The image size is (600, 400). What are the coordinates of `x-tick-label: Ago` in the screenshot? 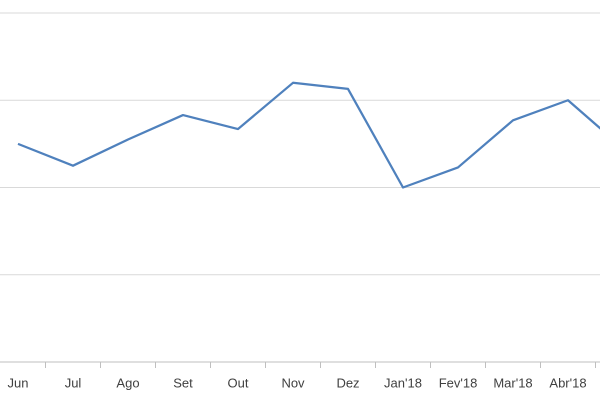 It's located at (127, 382).